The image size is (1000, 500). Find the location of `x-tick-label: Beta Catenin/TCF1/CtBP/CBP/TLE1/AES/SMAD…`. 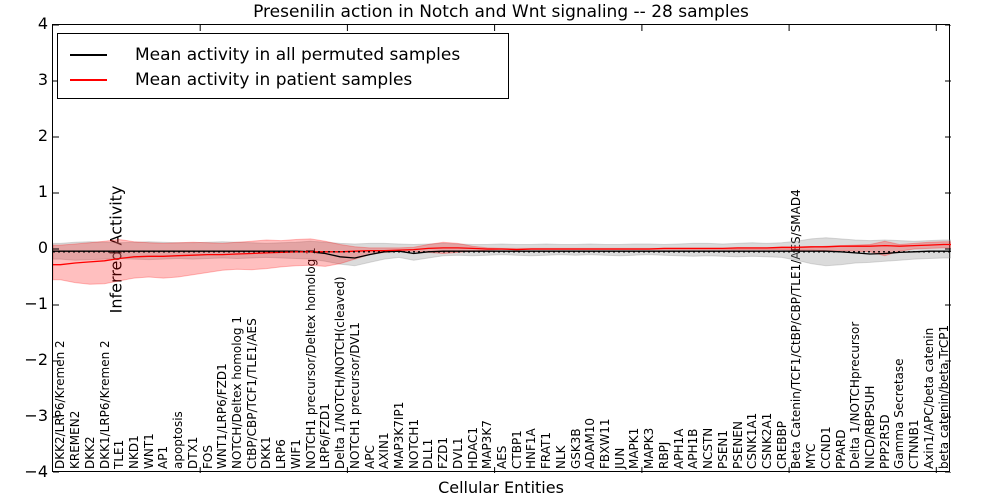

x-tick-label: Beta Catenin/TCF1/CtBP/CBP/TLE1/AES/SMAD… is located at coordinates (796, 329).